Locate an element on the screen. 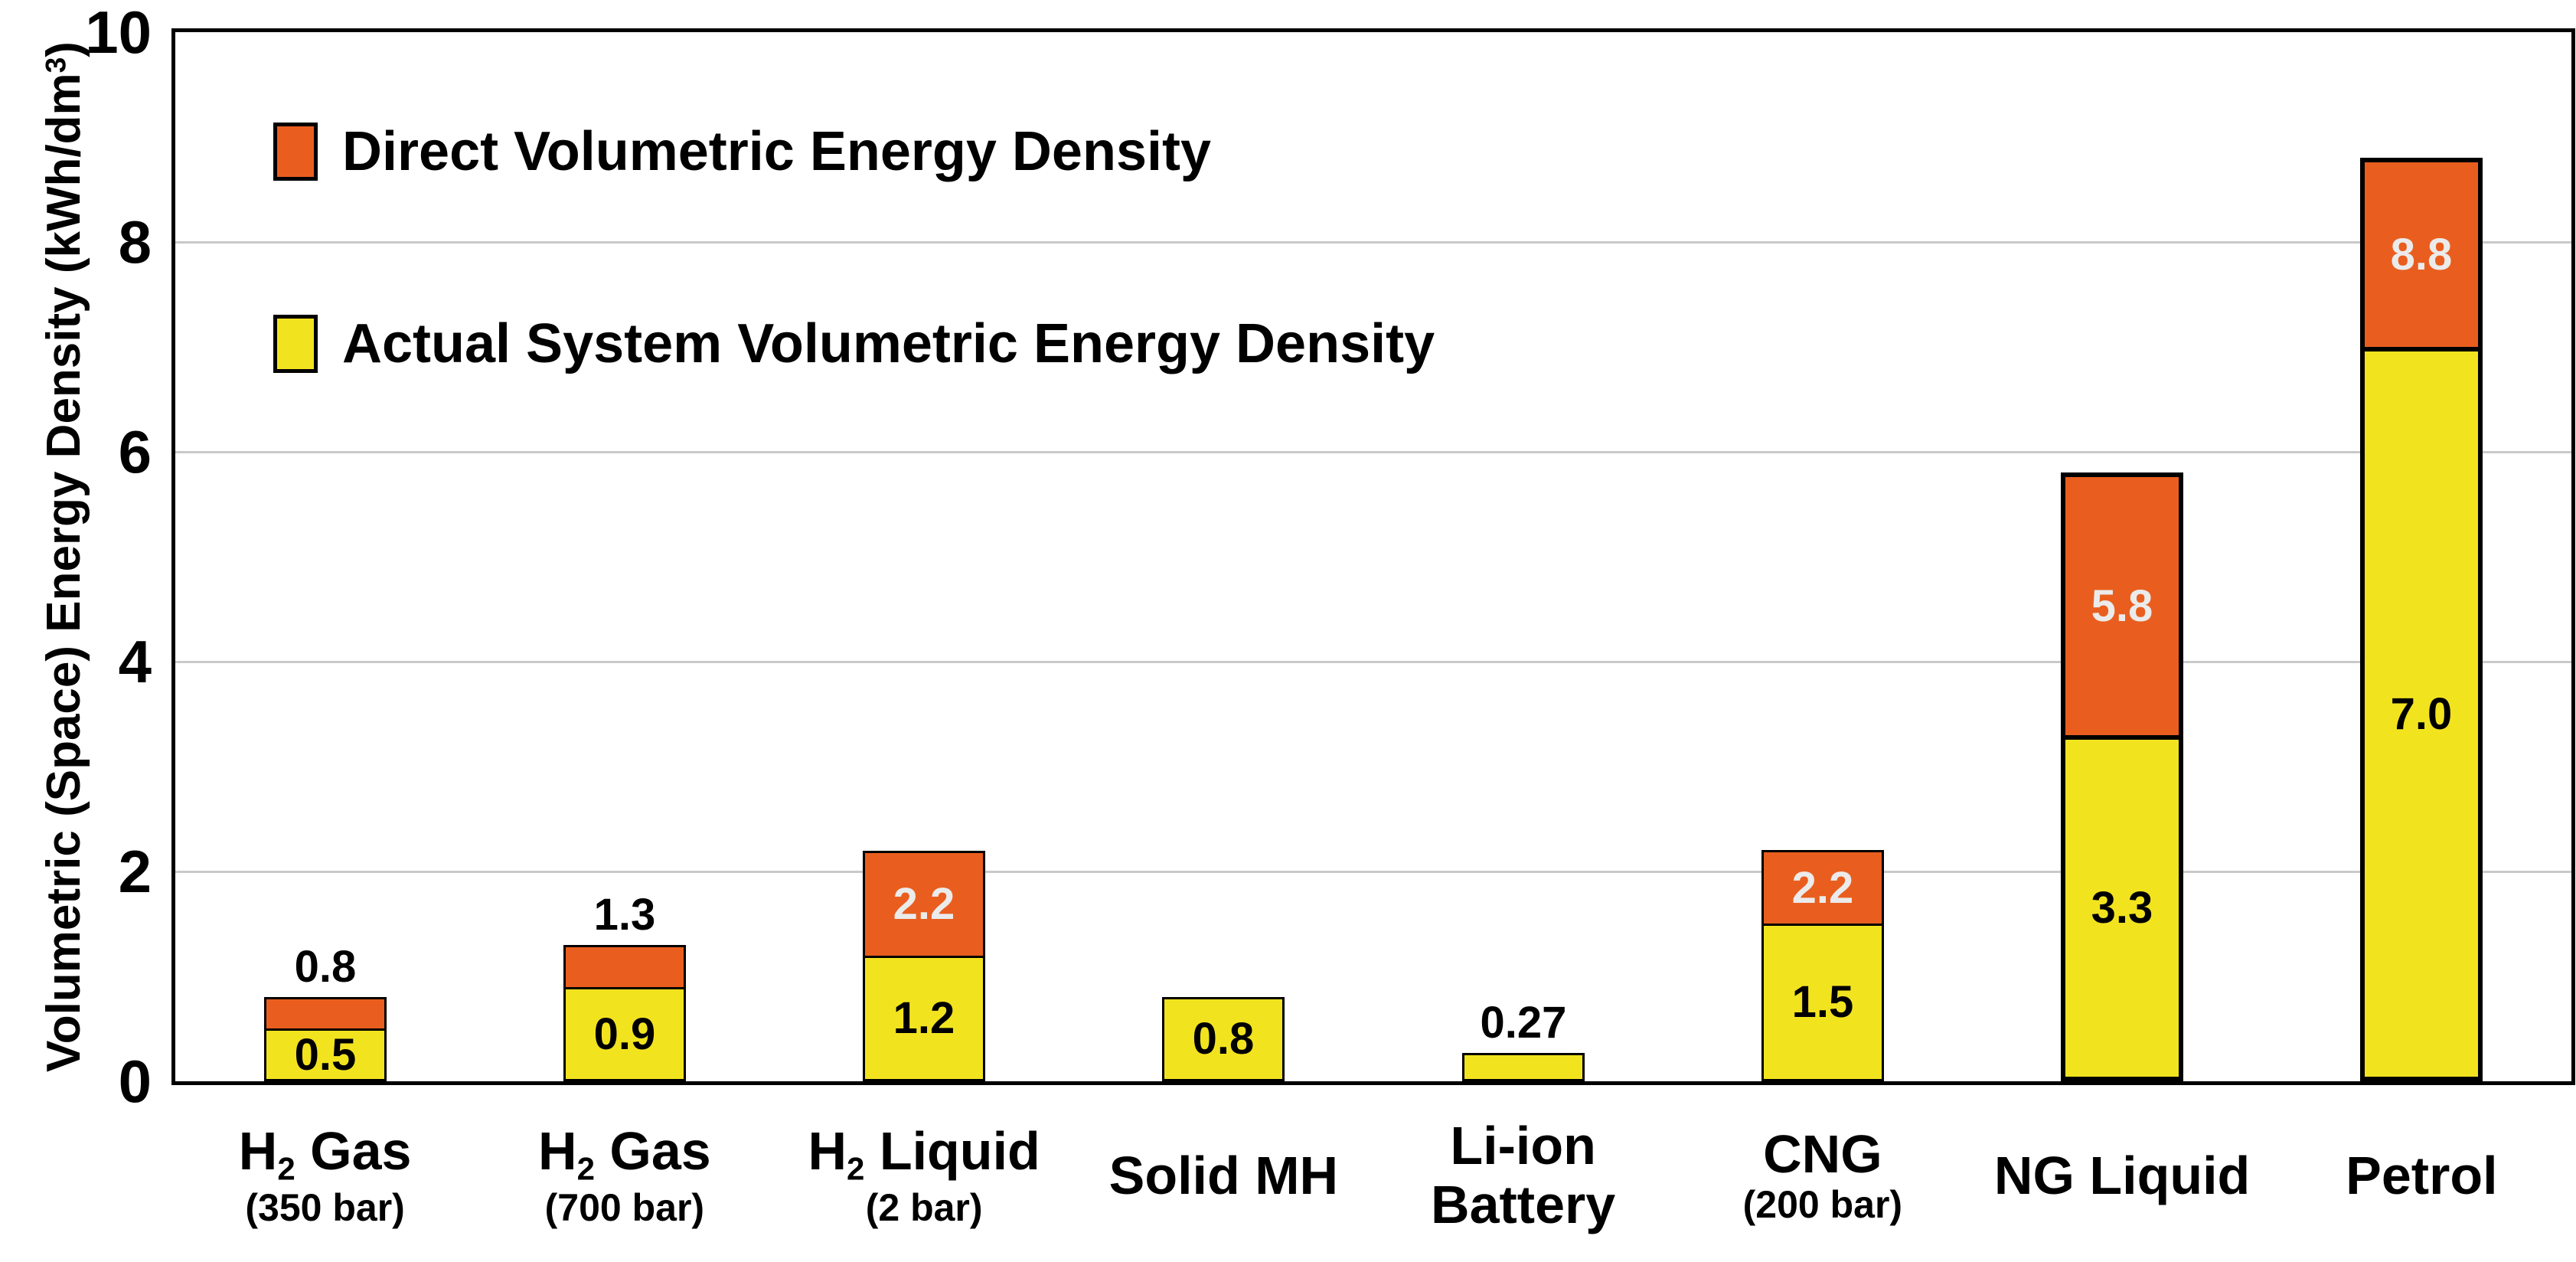  bar-segment-actual: 7.0 is located at coordinates (2421, 714).